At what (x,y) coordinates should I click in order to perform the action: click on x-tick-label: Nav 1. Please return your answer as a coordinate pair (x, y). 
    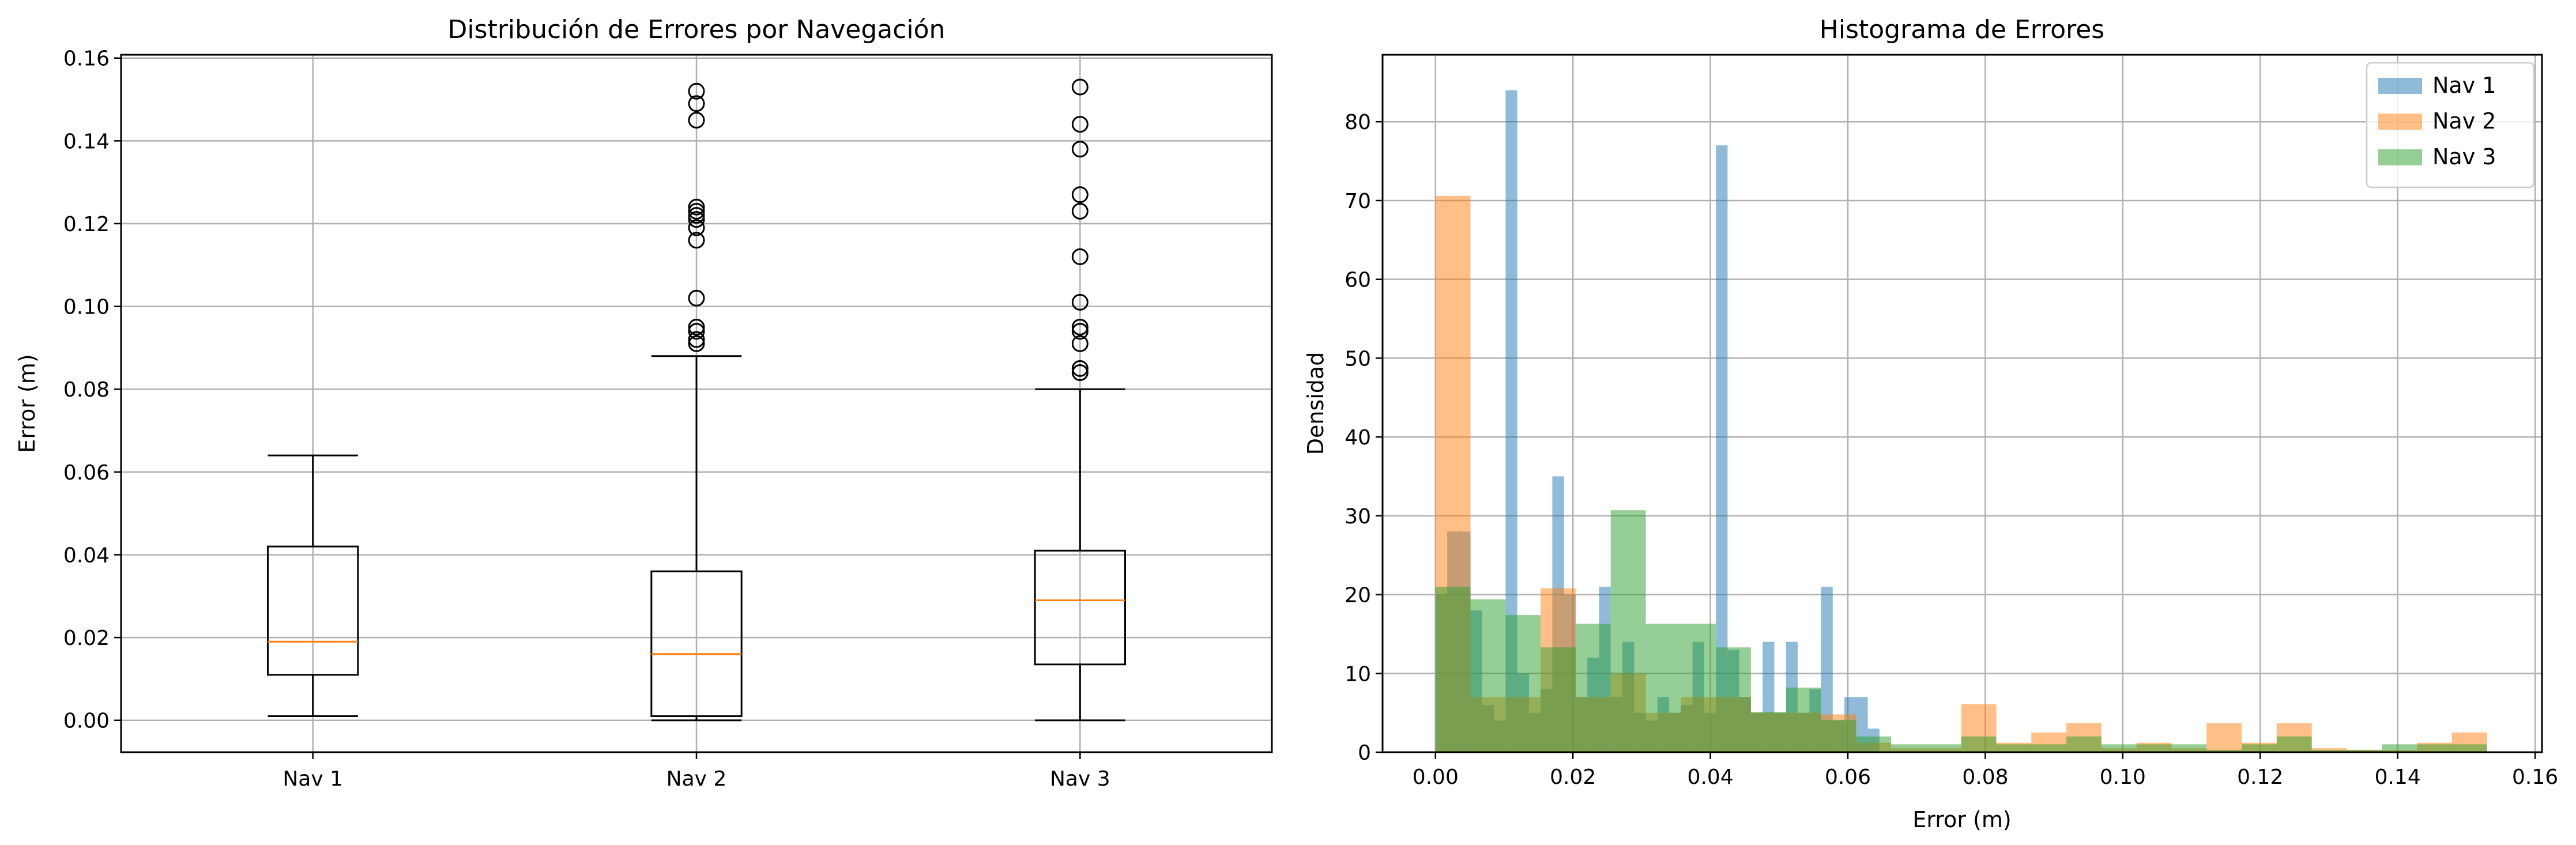
    Looking at the image, I should click on (313, 779).